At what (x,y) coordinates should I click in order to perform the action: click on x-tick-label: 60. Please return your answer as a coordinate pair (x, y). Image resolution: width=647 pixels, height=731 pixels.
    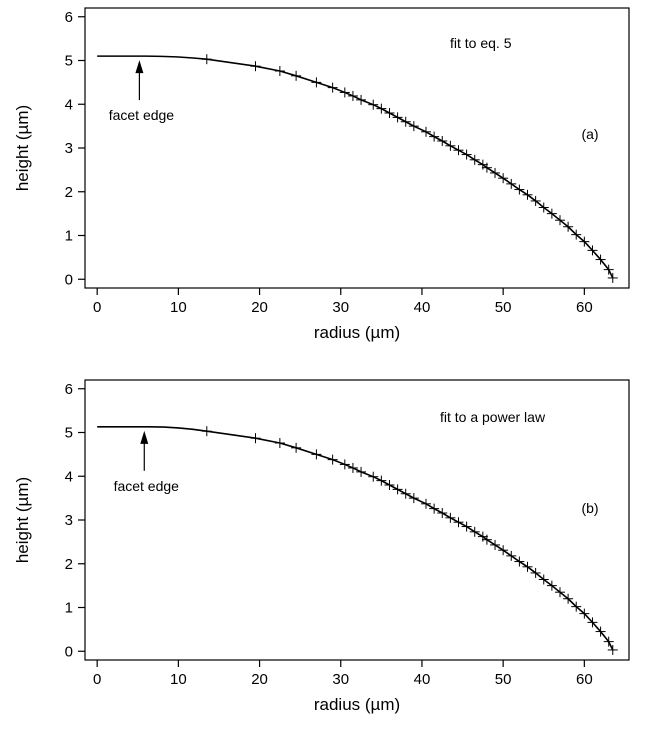
    Looking at the image, I should click on (584, 307).